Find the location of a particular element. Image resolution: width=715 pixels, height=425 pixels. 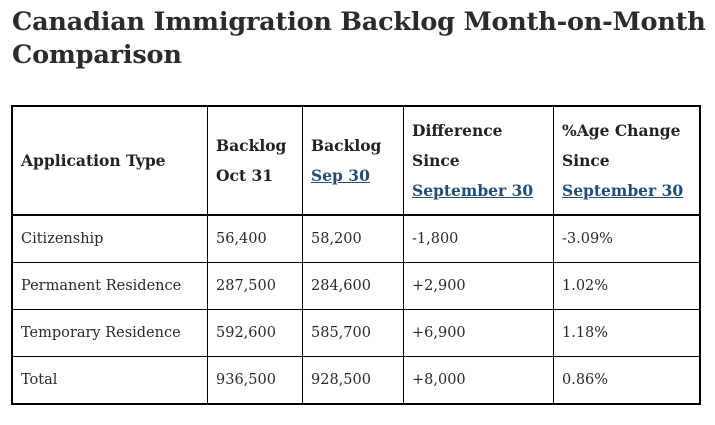

cell-application-type: Permanent Residence is located at coordinates (109, 286).